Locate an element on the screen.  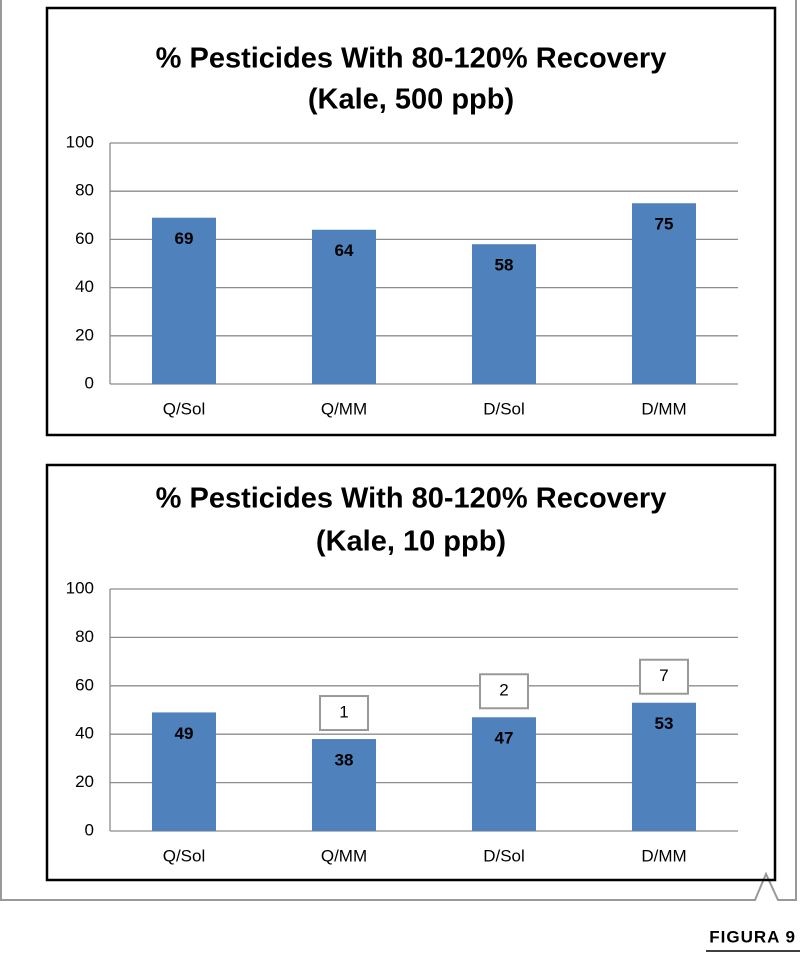
figure-label: FIGURA 9 is located at coordinates (752, 936).